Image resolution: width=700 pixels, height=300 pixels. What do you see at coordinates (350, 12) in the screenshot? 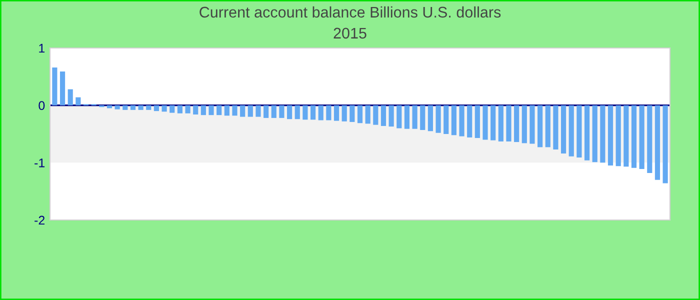
I see `chart-title: Current account balance Billions U.S. dollars` at bounding box center [350, 12].